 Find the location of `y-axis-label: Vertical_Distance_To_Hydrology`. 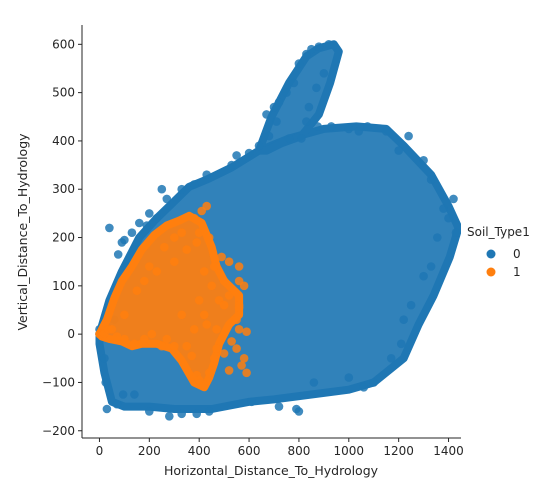

y-axis-label: Vertical_Distance_To_Hydrology is located at coordinates (22, 232).